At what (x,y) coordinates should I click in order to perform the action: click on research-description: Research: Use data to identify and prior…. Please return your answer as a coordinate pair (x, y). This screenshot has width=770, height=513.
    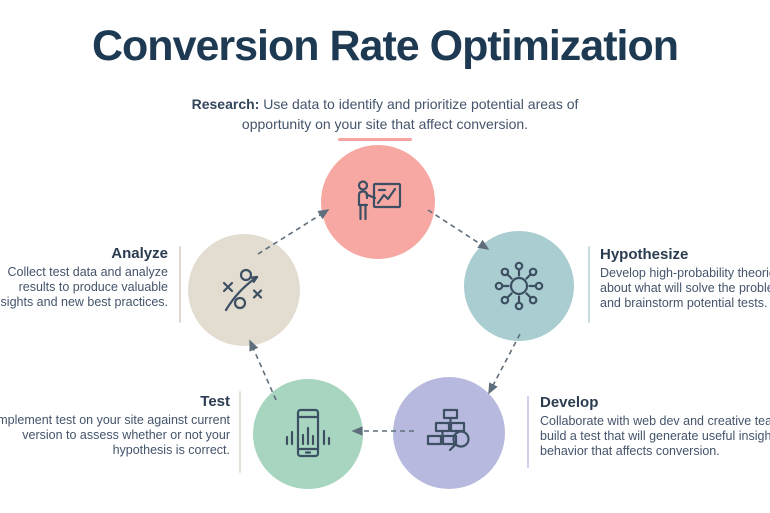
    Looking at the image, I should click on (385, 114).